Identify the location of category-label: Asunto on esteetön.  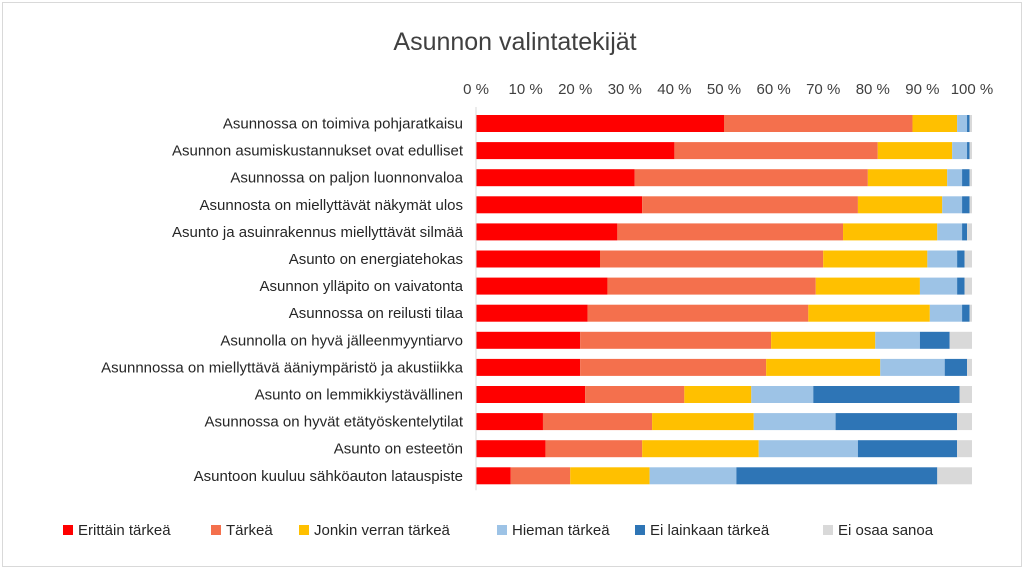
(398, 449).